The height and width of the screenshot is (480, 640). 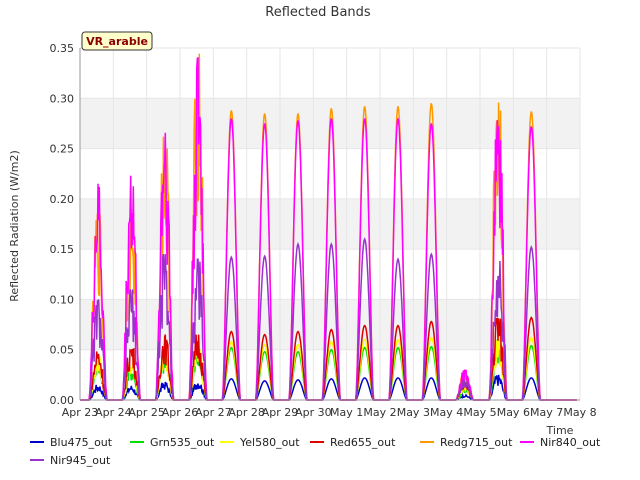 What do you see at coordinates (330, 224) in the screenshot?
I see `grid-band` at bounding box center [330, 224].